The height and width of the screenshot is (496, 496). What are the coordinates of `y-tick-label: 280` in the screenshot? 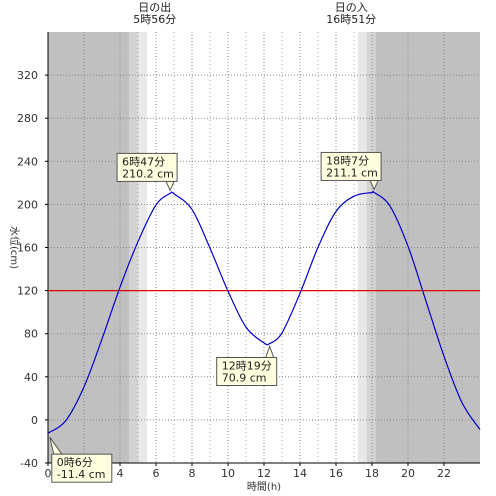 It's located at (27, 118).